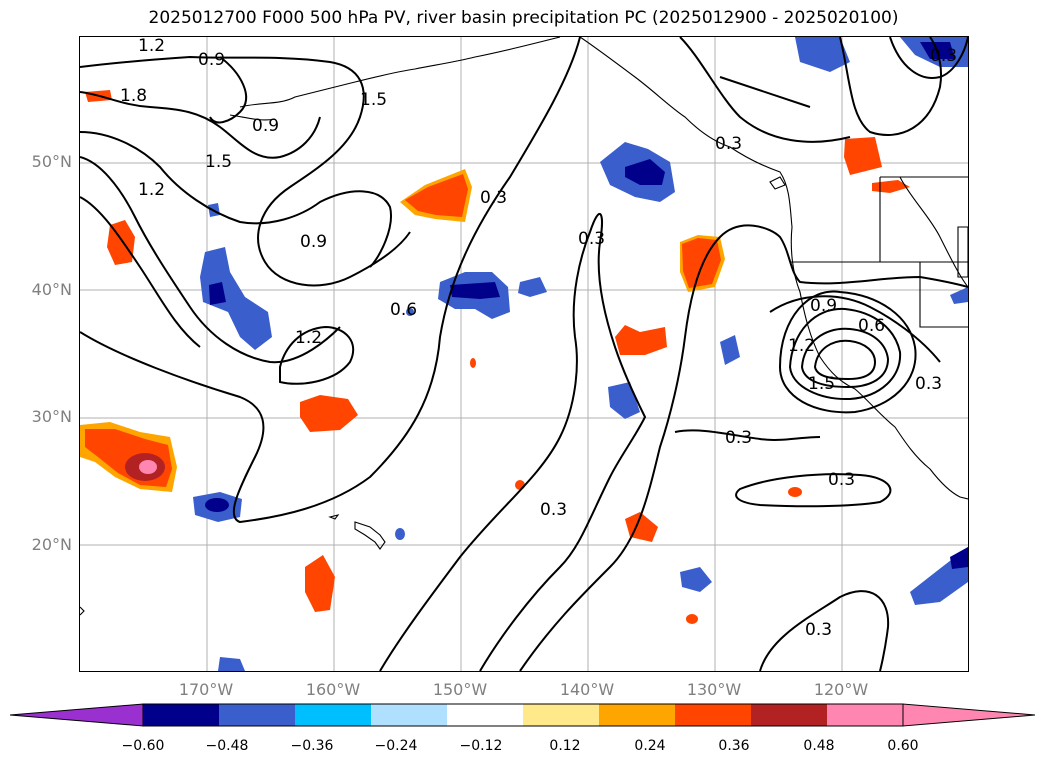  What do you see at coordinates (587, 689) in the screenshot?
I see `lon-label: 140°W` at bounding box center [587, 689].